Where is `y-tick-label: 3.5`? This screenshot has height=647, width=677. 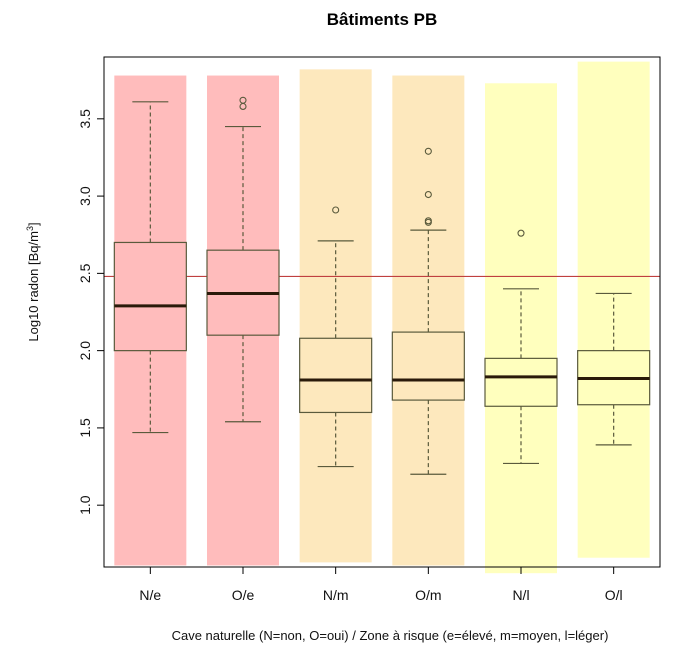
y-tick-label: 3.5 is located at coordinates (85, 119).